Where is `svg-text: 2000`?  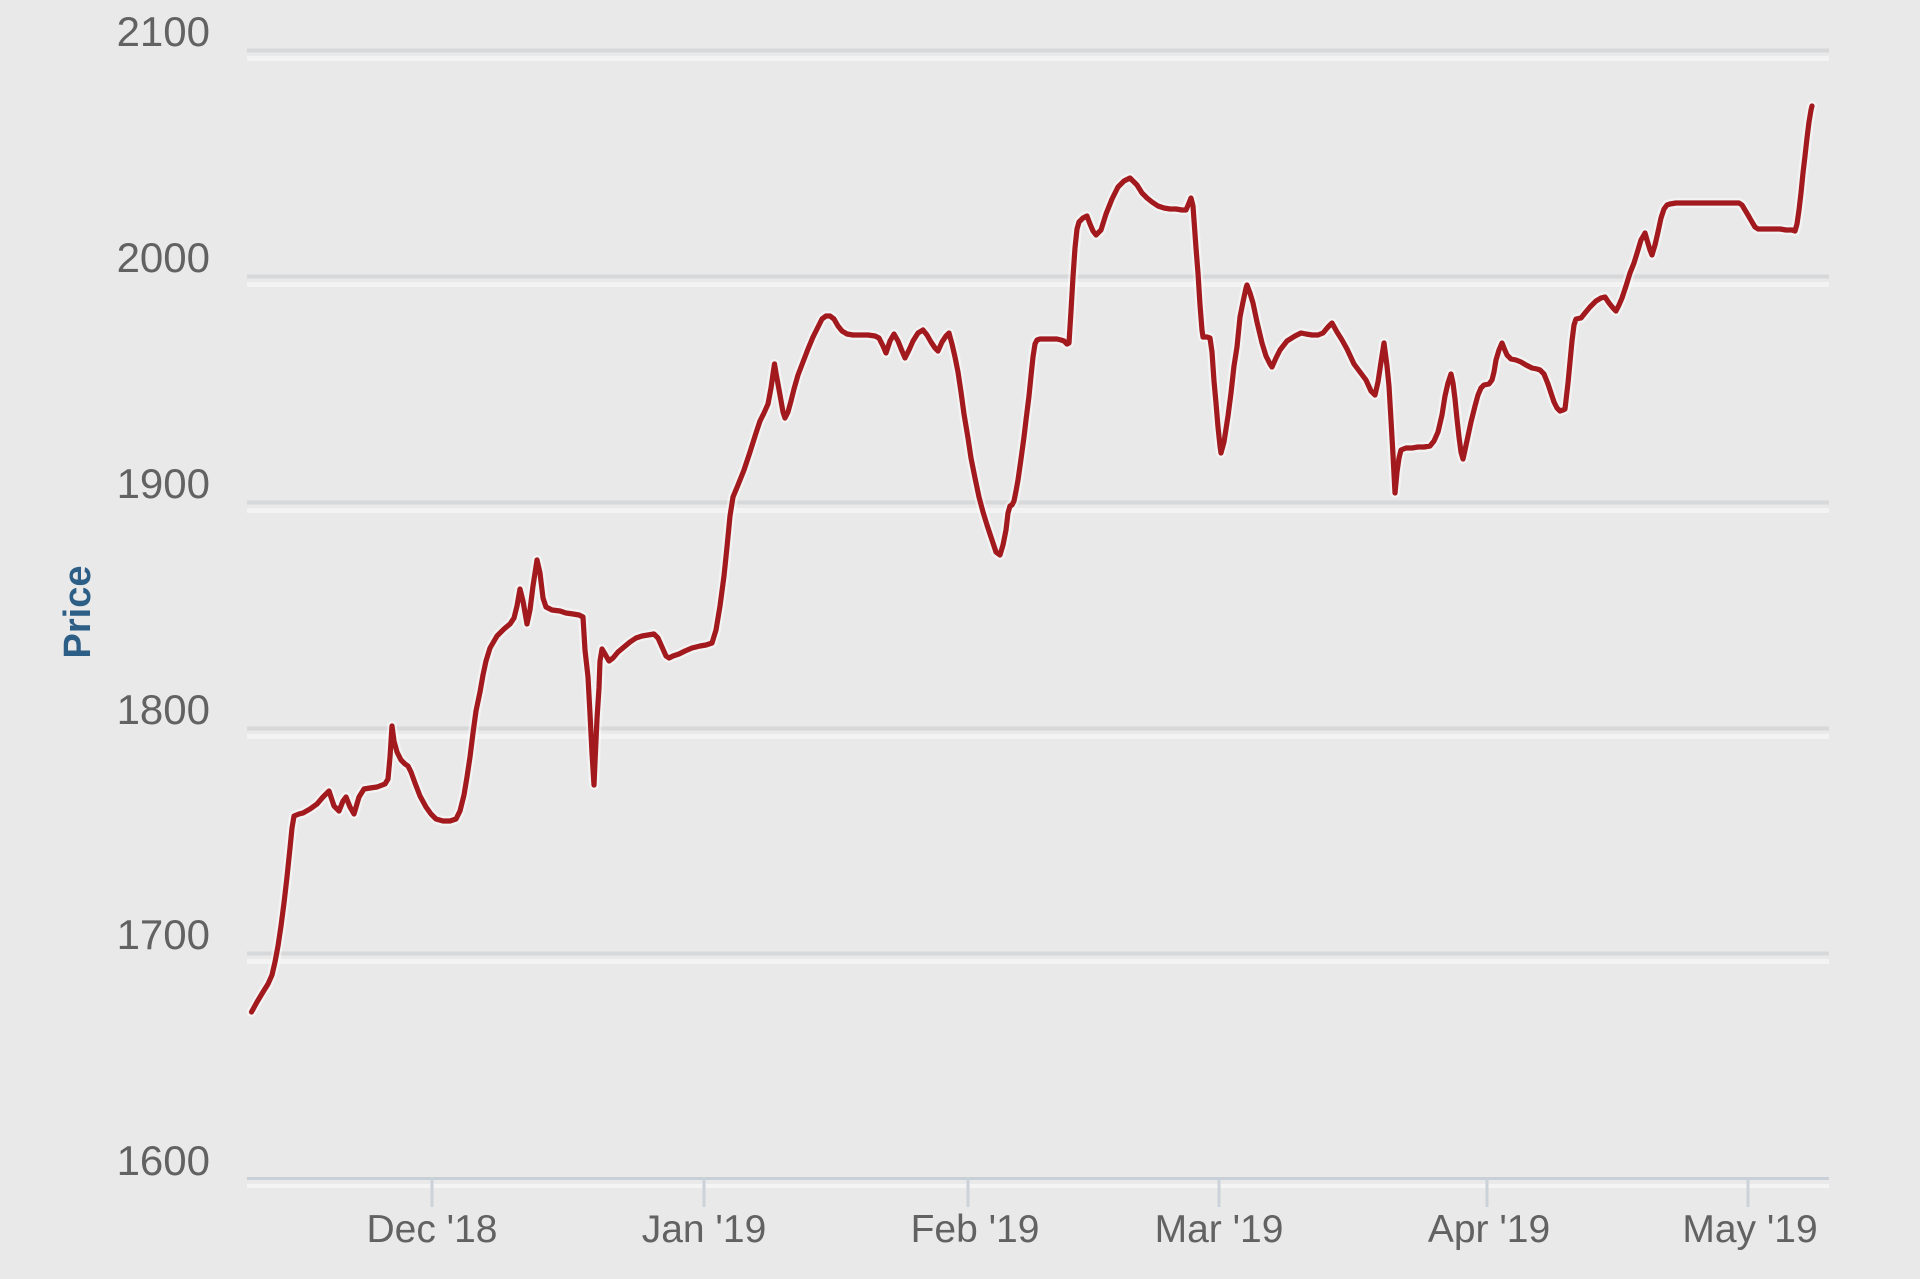
svg-text: 2000 is located at coordinates (163, 257).